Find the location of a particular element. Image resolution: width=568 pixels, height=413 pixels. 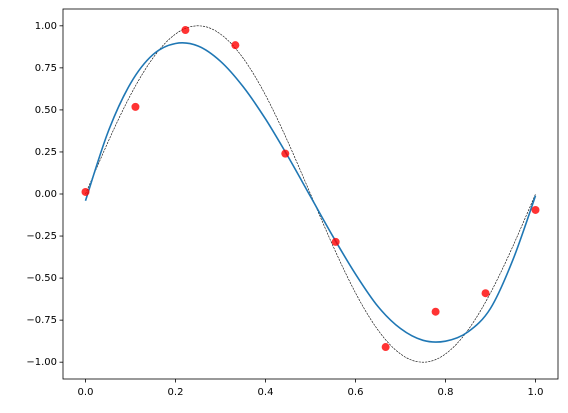

y-tick-label: 0.25 is located at coordinates (46, 152).